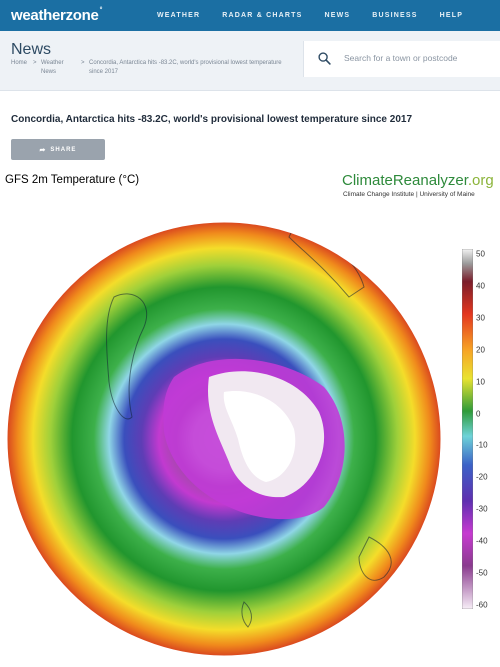  Describe the element at coordinates (482, 541) in the screenshot. I see `colorbar-tick-label: -40` at that location.